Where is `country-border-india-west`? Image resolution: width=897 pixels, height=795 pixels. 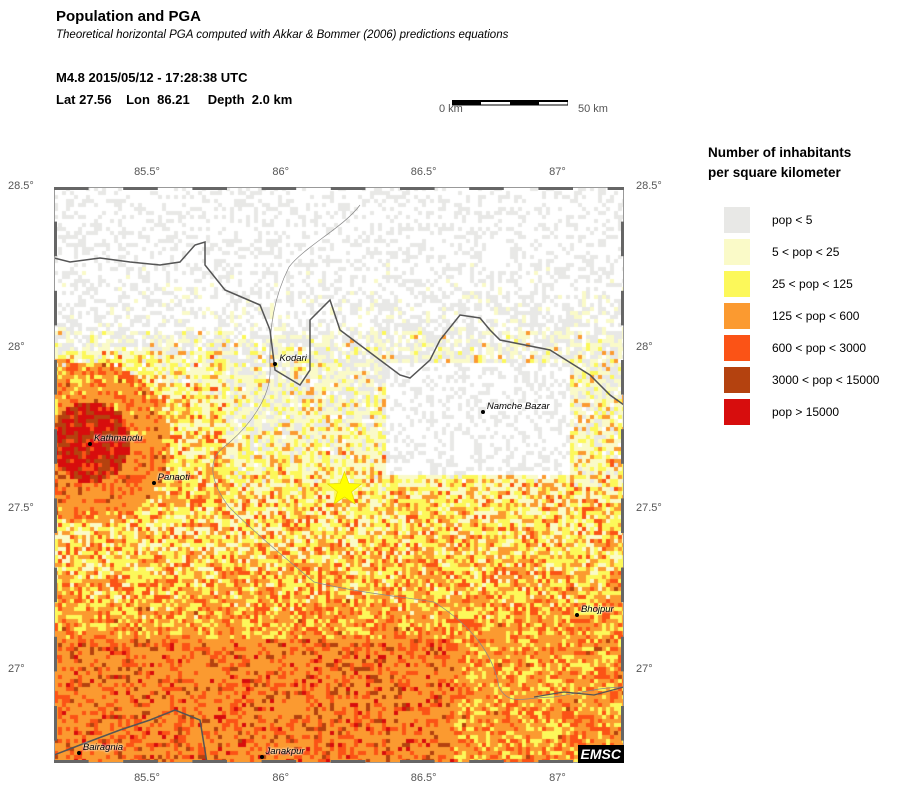 country-border-india-west is located at coordinates (131, 736).